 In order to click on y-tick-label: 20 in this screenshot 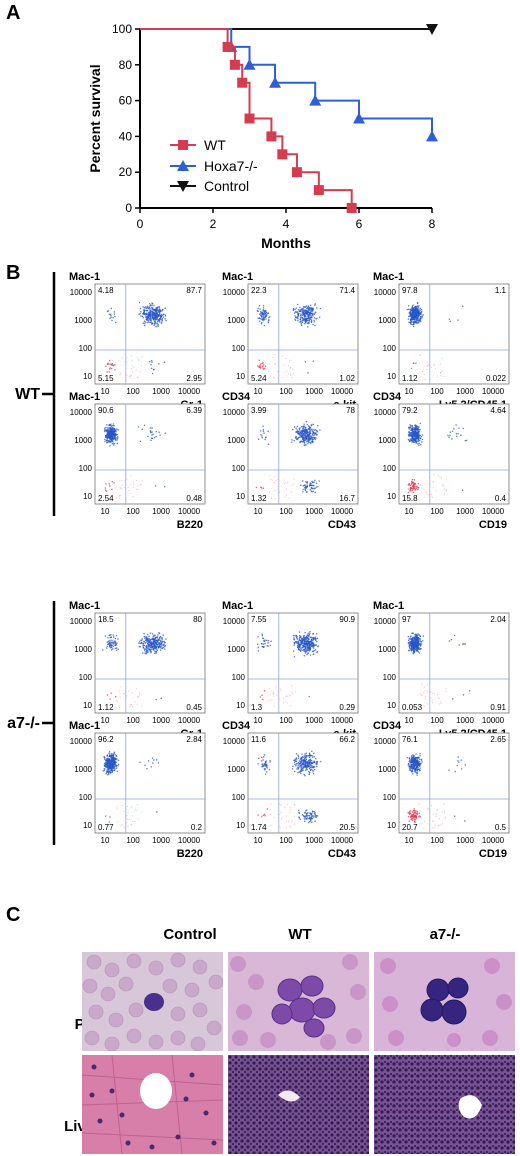, I will do `click(126, 172)`.